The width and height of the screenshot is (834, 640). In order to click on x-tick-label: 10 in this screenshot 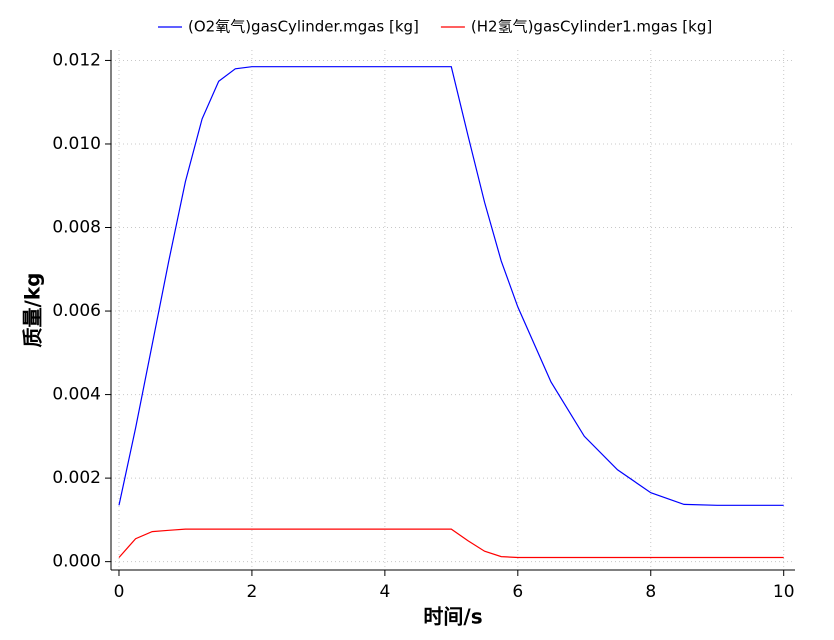, I will do `click(784, 592)`.